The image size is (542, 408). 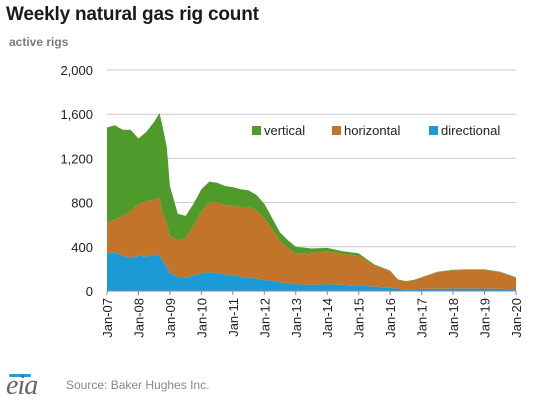 I want to click on series-area-directional, so click(x=311, y=271).